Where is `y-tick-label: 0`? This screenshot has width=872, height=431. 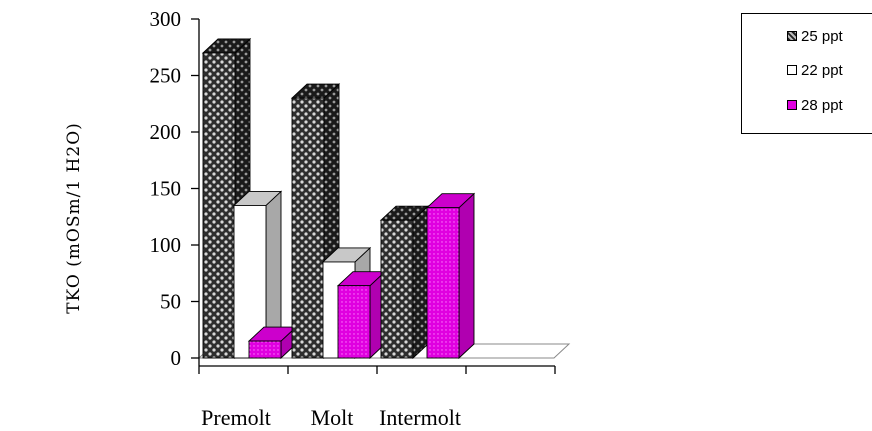 y-tick-label: 0 is located at coordinates (176, 358).